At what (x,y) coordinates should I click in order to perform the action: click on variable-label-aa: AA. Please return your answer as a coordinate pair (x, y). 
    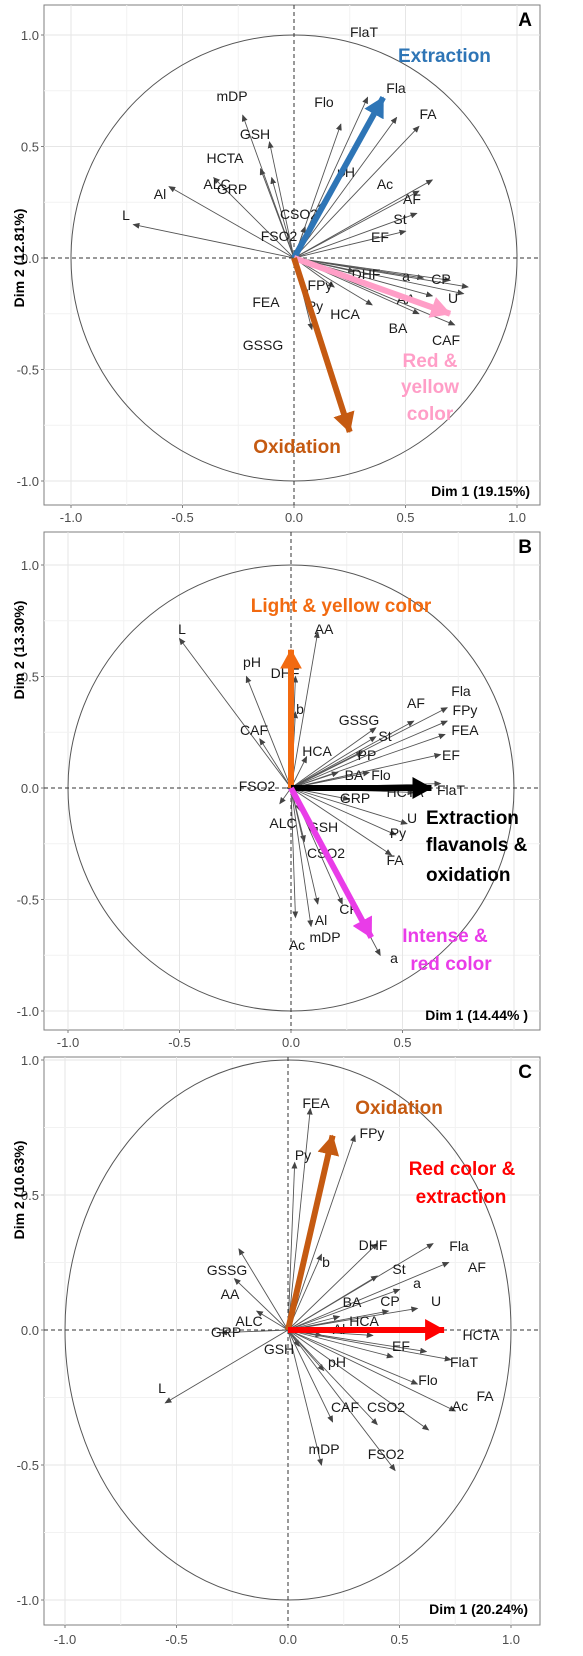
    Looking at the image, I should click on (324, 629).